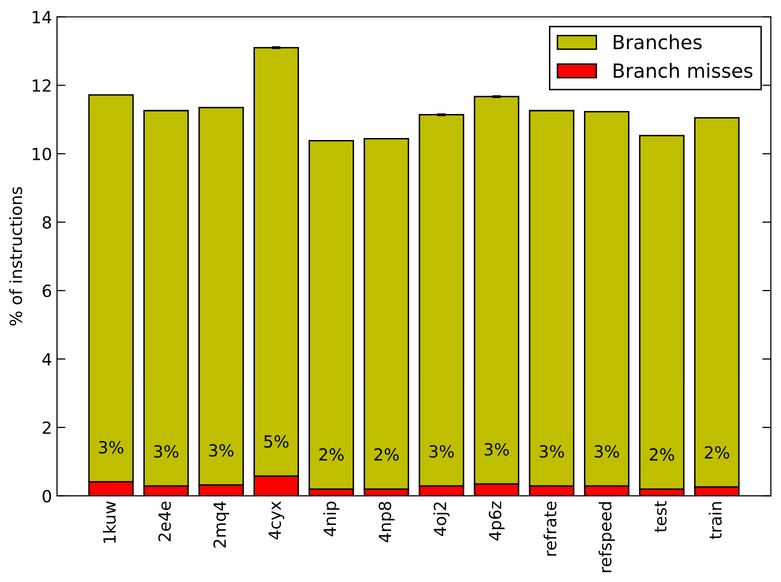 This screenshot has width=781, height=582. Describe the element at coordinates (496, 520) in the screenshot. I see `x-tick-label: 4p6z` at that location.